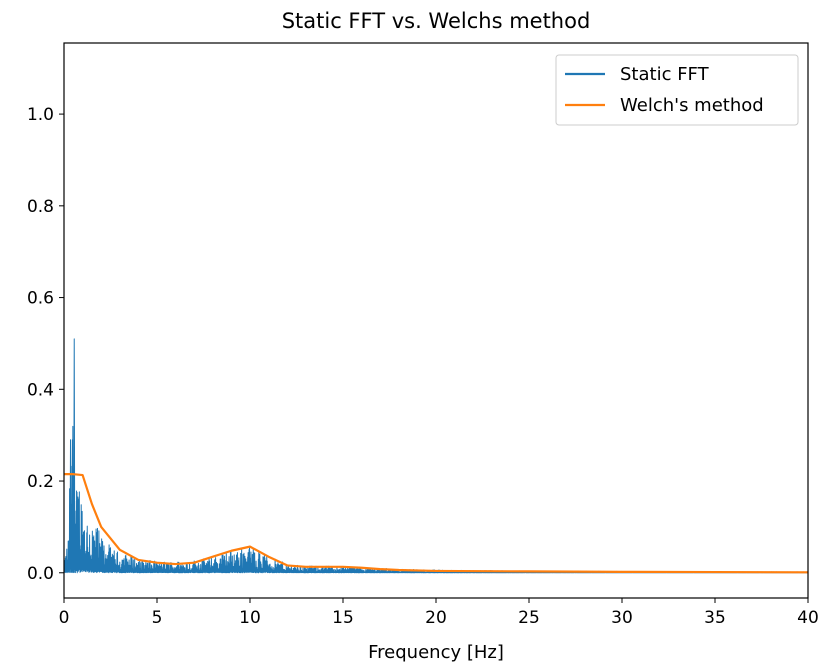  I want to click on x-axis-ticks: 0 5 10 15 20 25 30 35 40, so click(439, 613).